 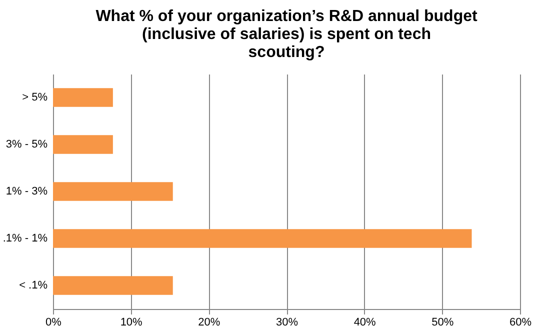 What do you see at coordinates (54, 322) in the screenshot?
I see `x-tick-label: 0%` at bounding box center [54, 322].